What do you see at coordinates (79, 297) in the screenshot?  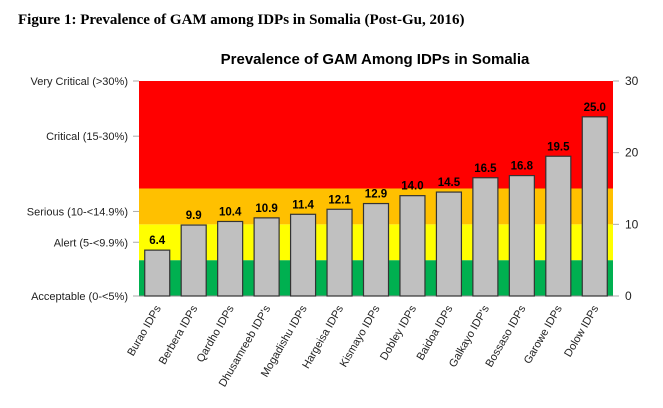 I see `band-label: Acceptable (0-<5%)` at bounding box center [79, 297].